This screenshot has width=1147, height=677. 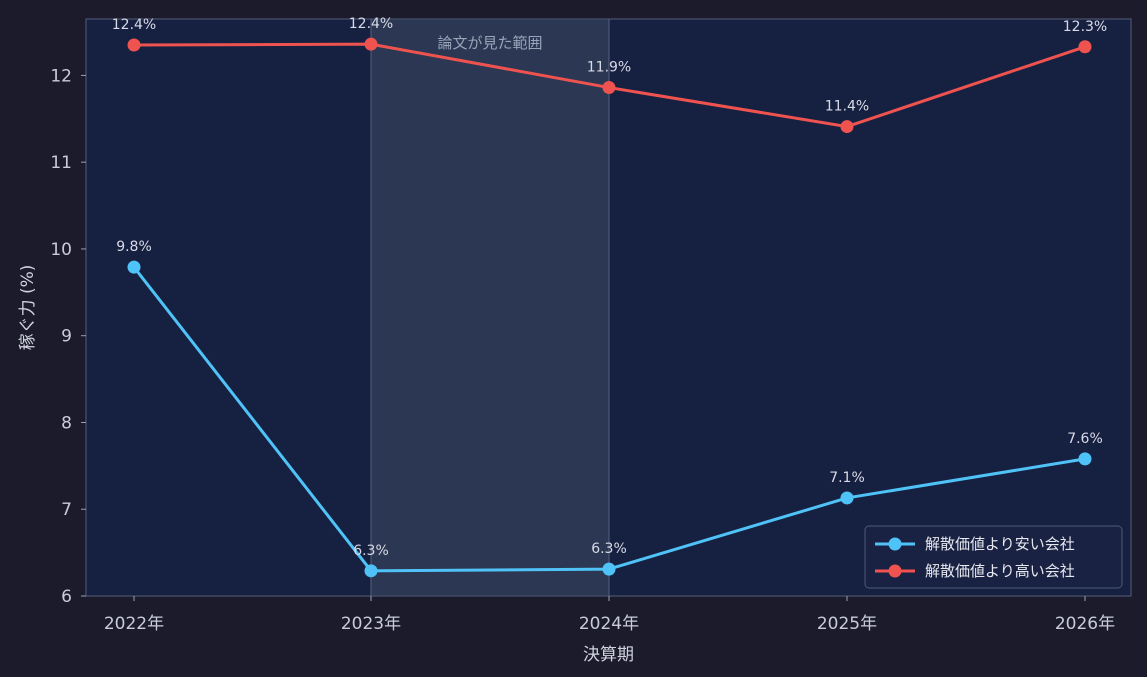 What do you see at coordinates (847, 624) in the screenshot?
I see `x-tick-label: 2025年` at bounding box center [847, 624].